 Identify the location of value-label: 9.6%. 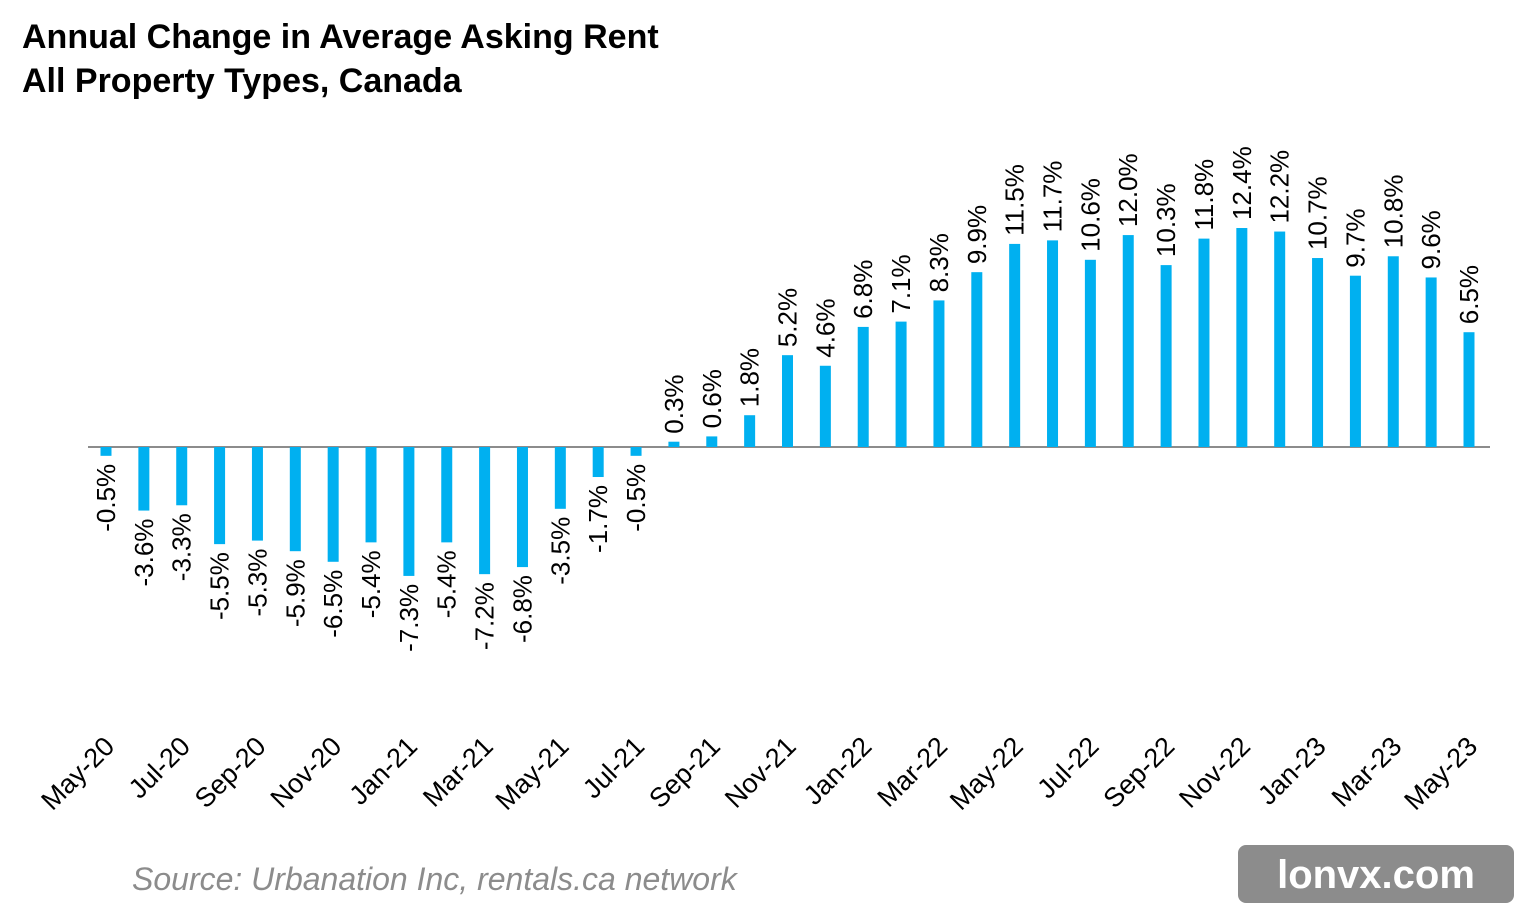
(1431, 239).